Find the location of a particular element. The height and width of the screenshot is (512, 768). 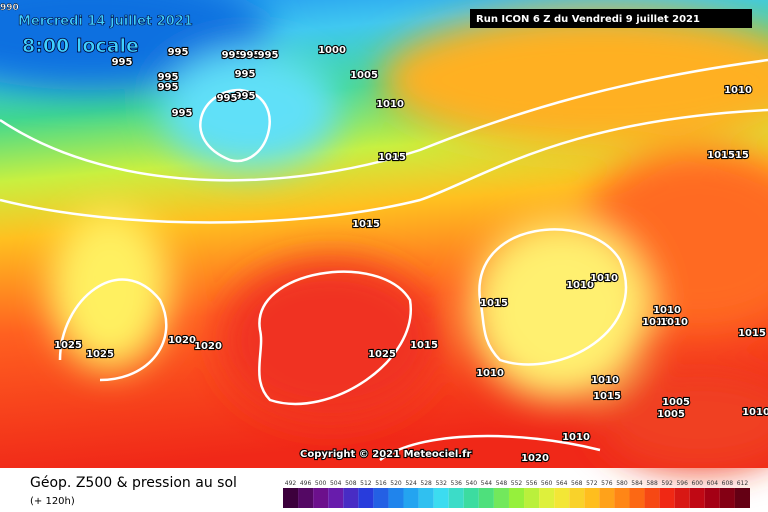

legend-label: 516 is located at coordinates (381, 483).